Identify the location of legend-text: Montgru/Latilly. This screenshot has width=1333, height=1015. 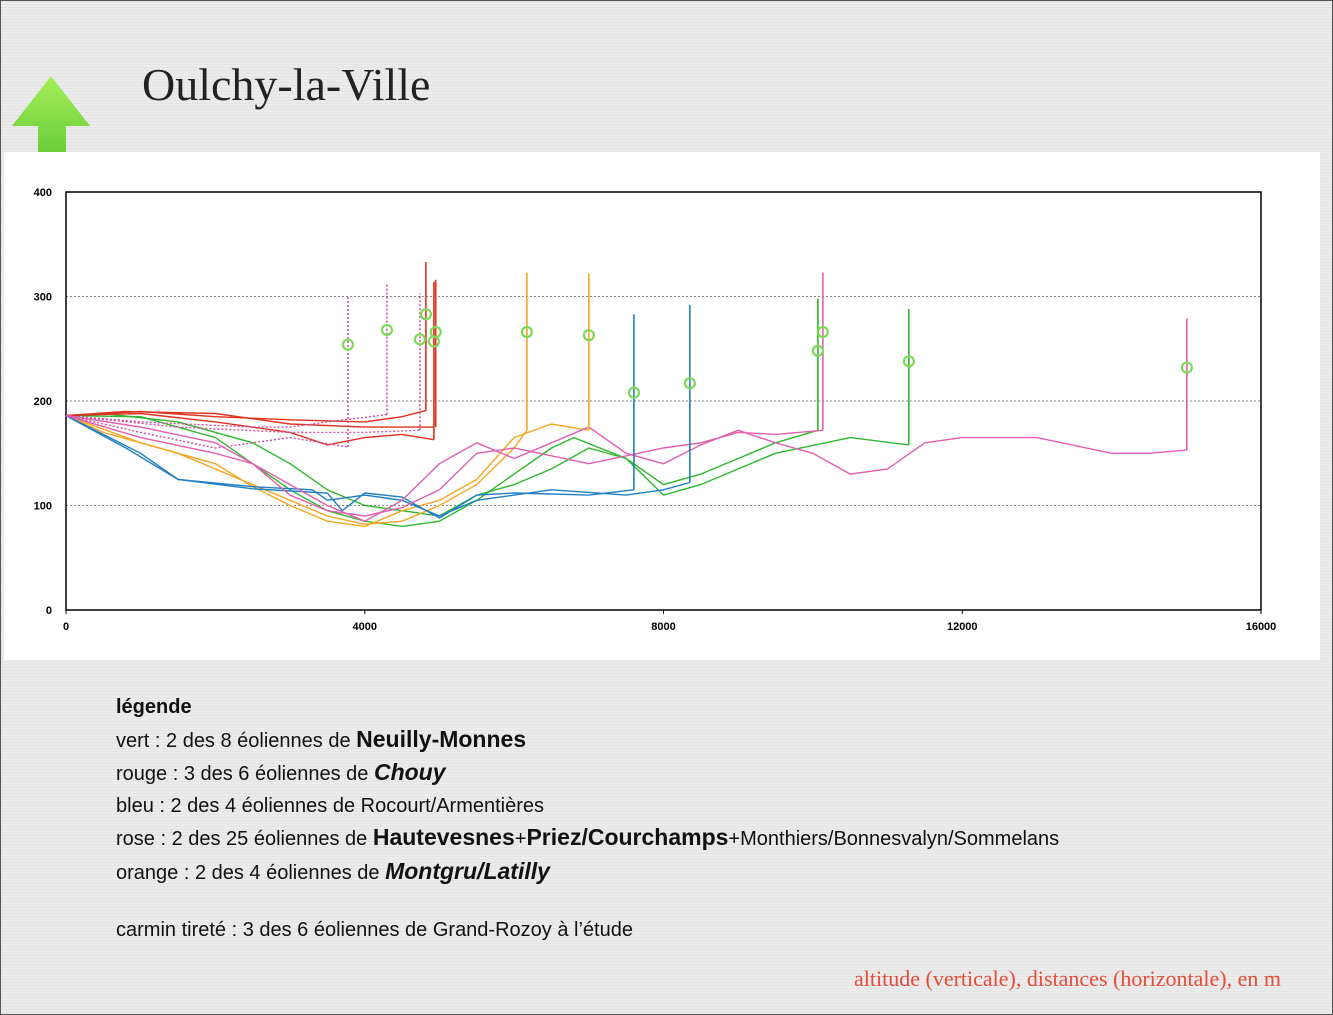
(467, 870).